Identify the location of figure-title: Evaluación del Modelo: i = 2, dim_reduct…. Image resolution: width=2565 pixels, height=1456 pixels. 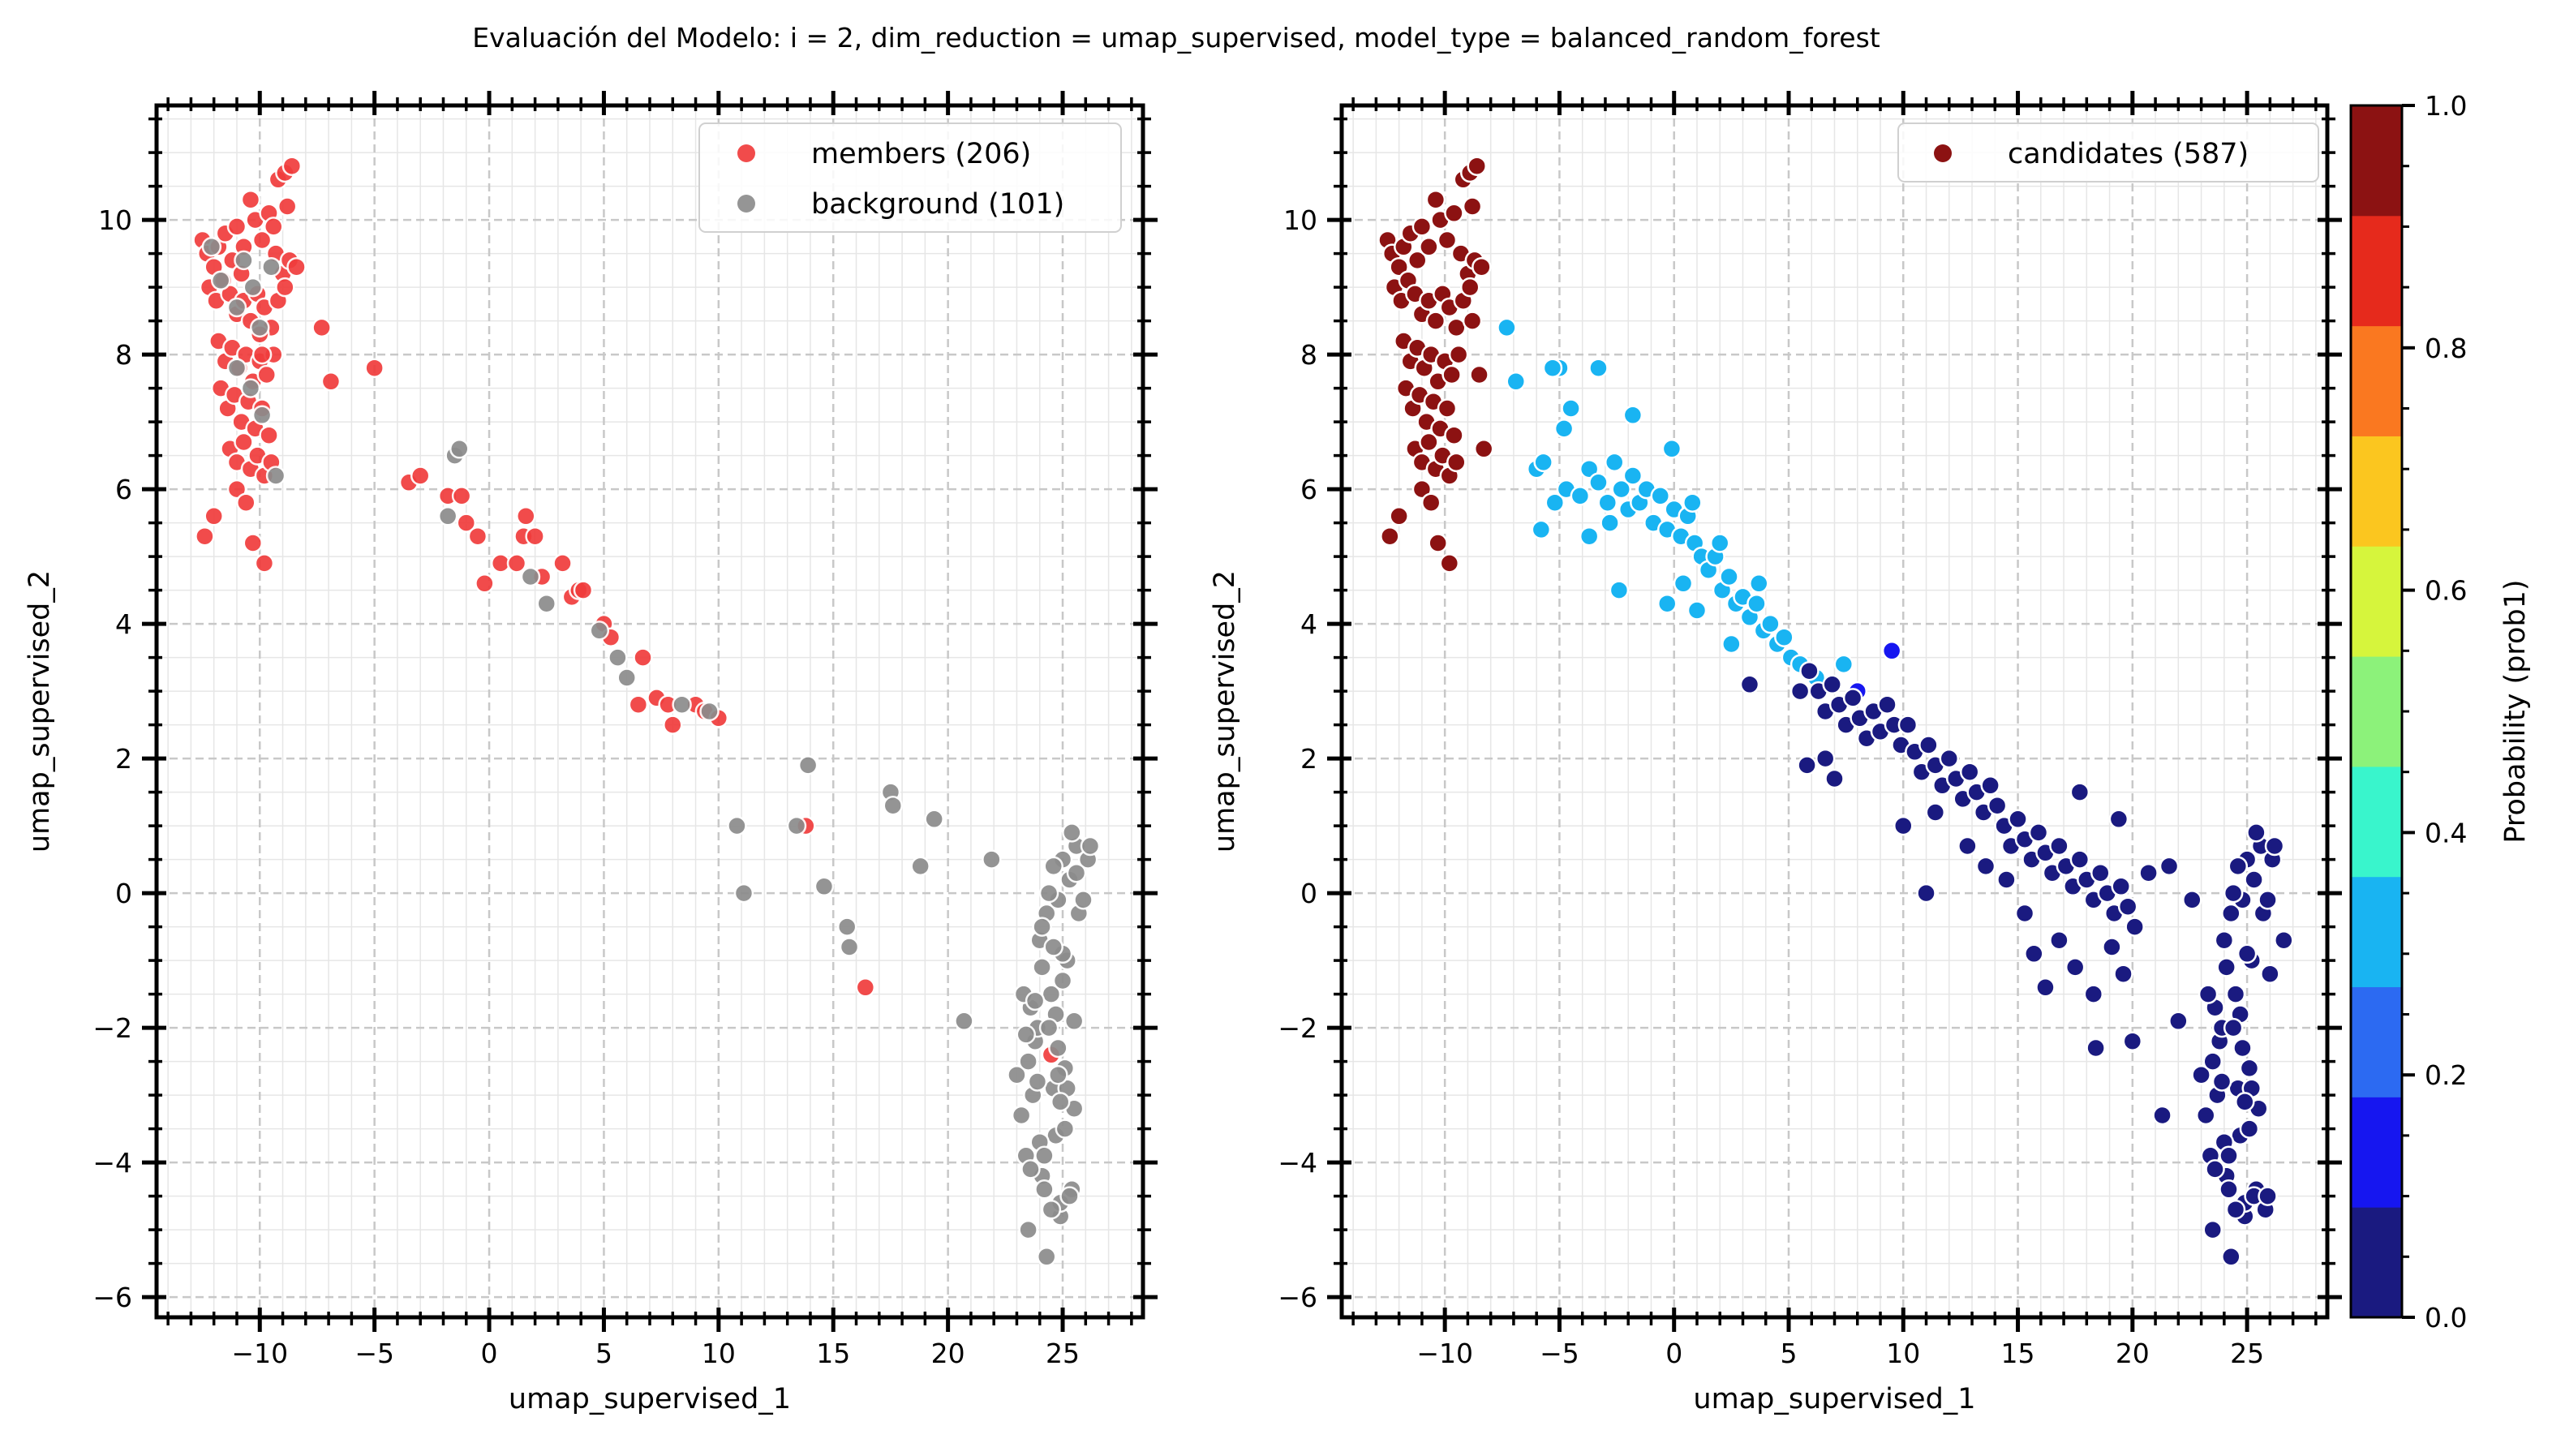
(1176, 38).